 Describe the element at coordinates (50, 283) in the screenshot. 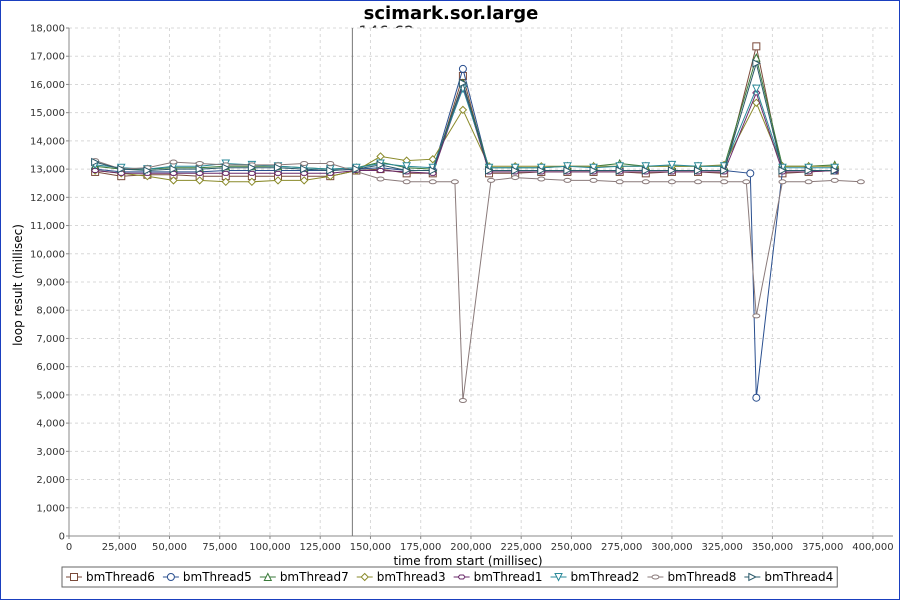

I see `y-tick-label: 9,000` at that location.